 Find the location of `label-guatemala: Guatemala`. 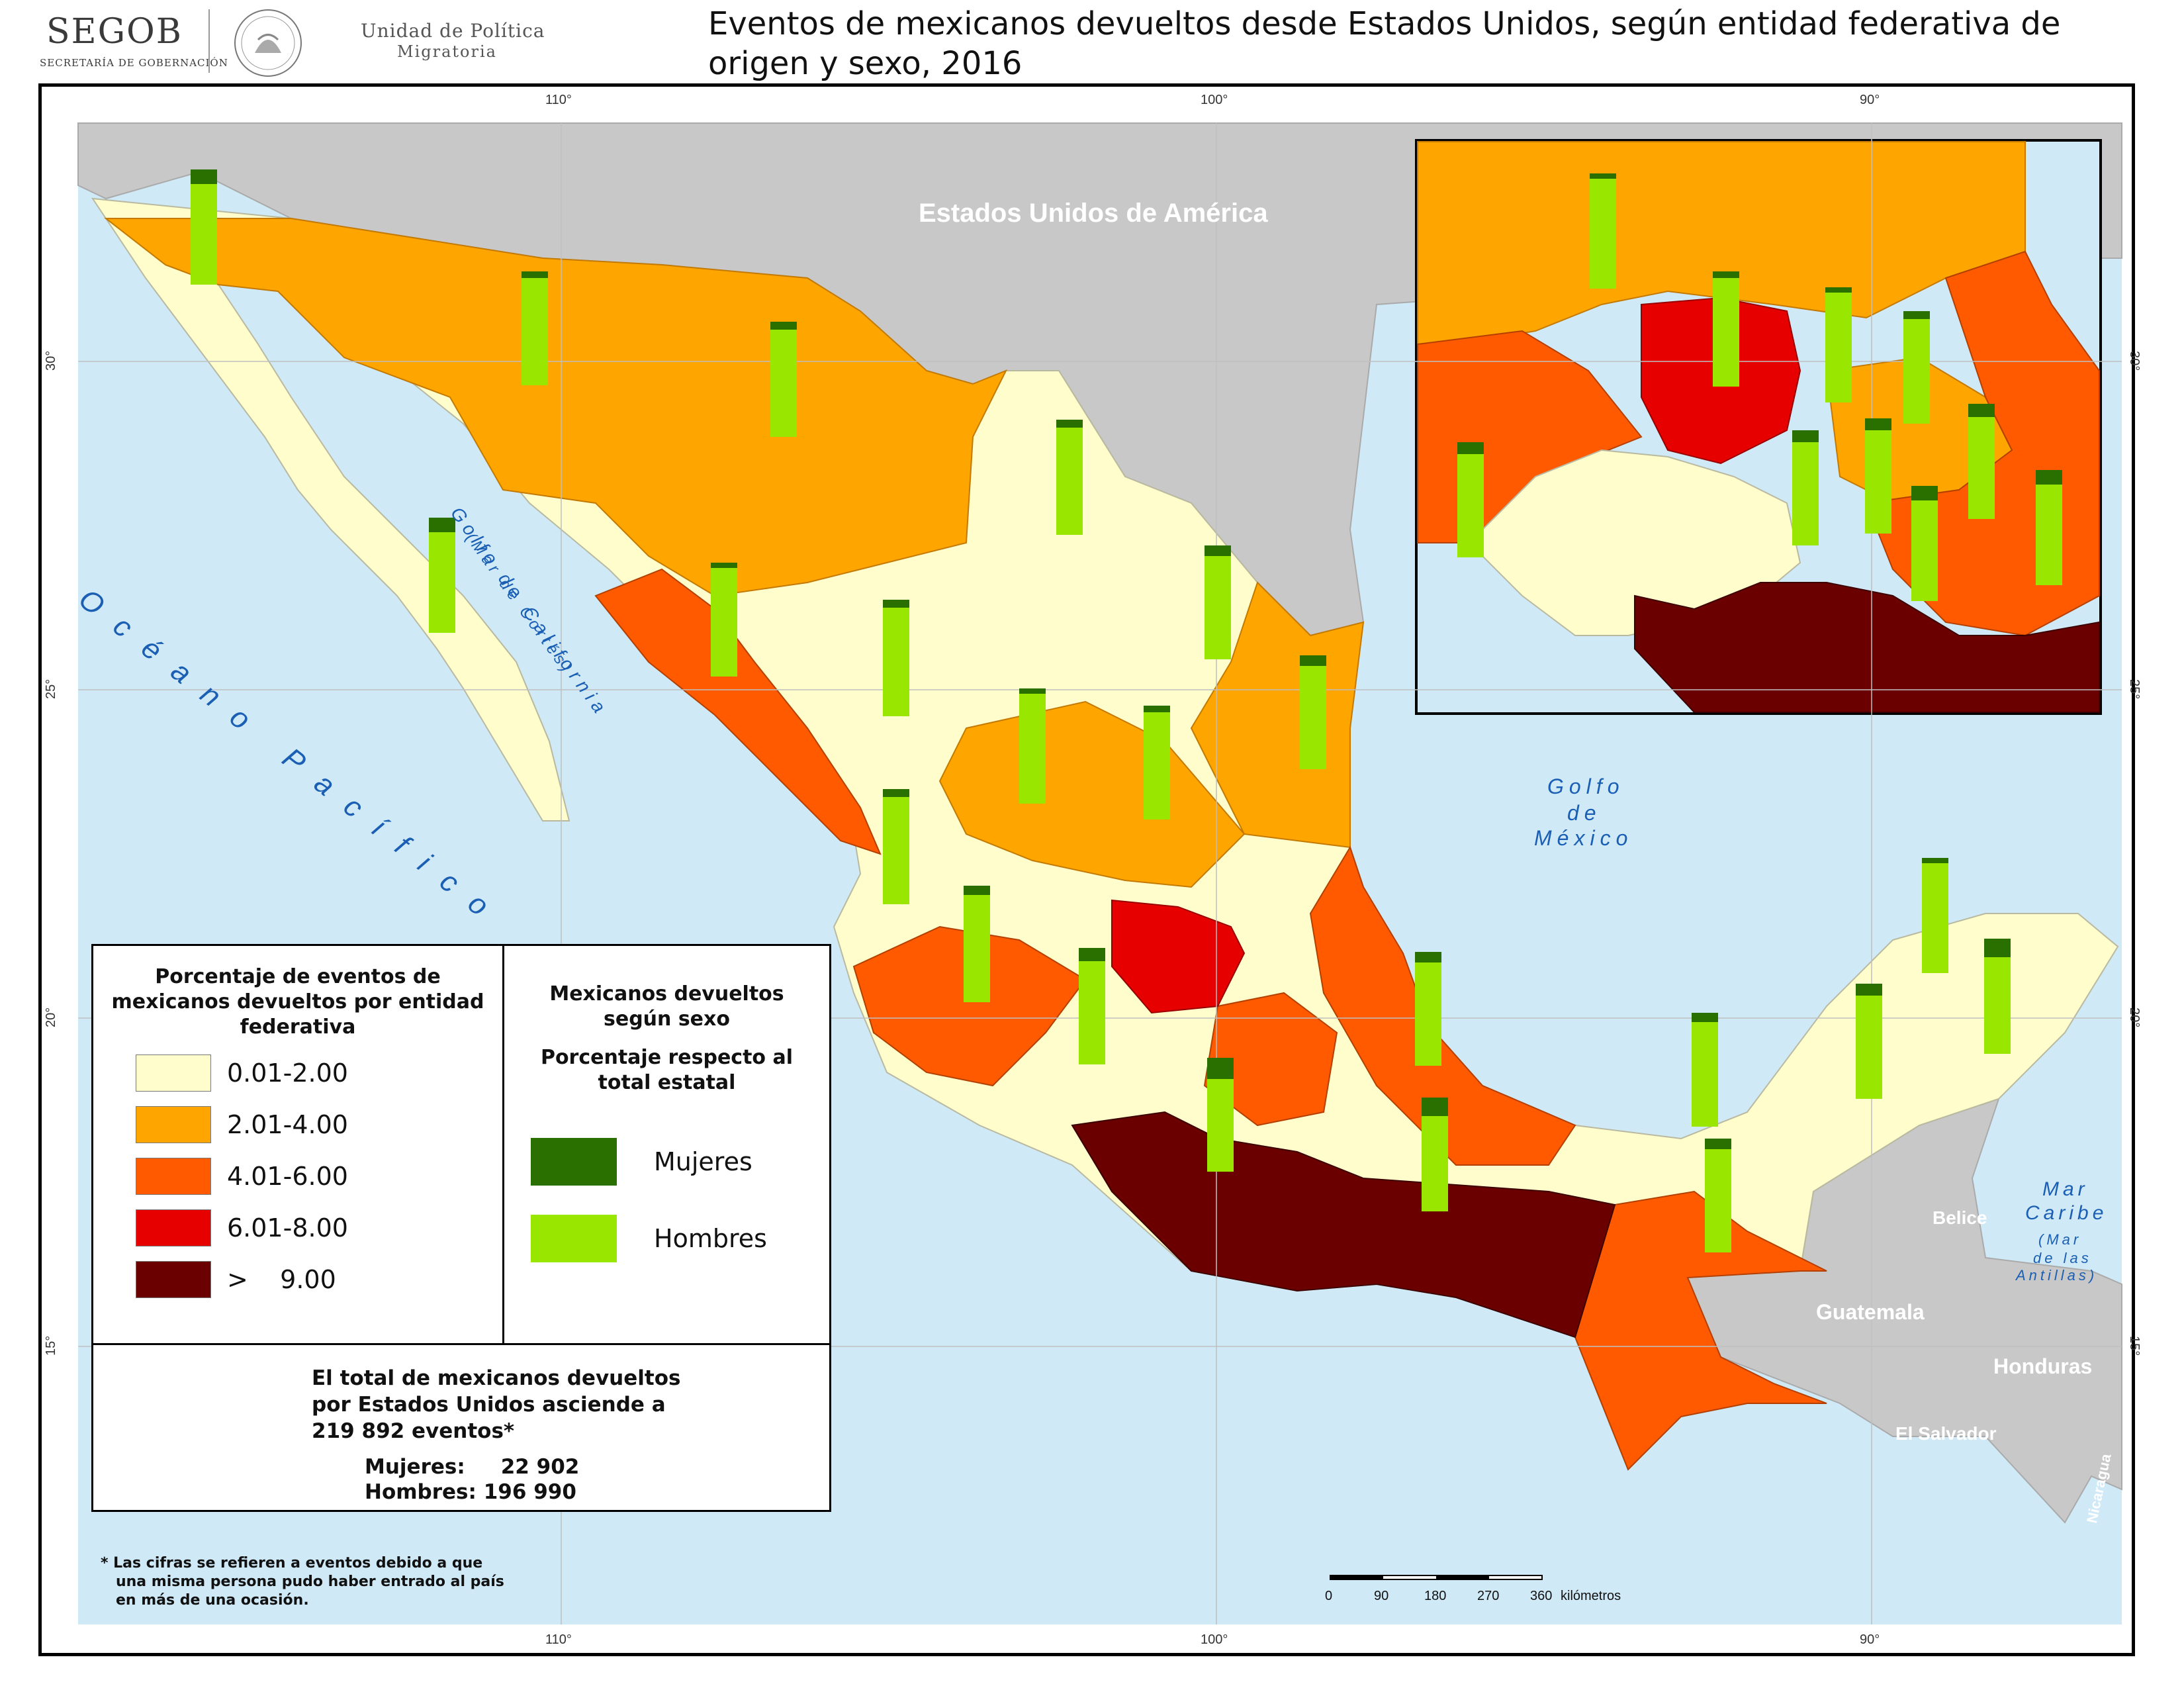

label-guatemala: Guatemala is located at coordinates (1871, 1312).